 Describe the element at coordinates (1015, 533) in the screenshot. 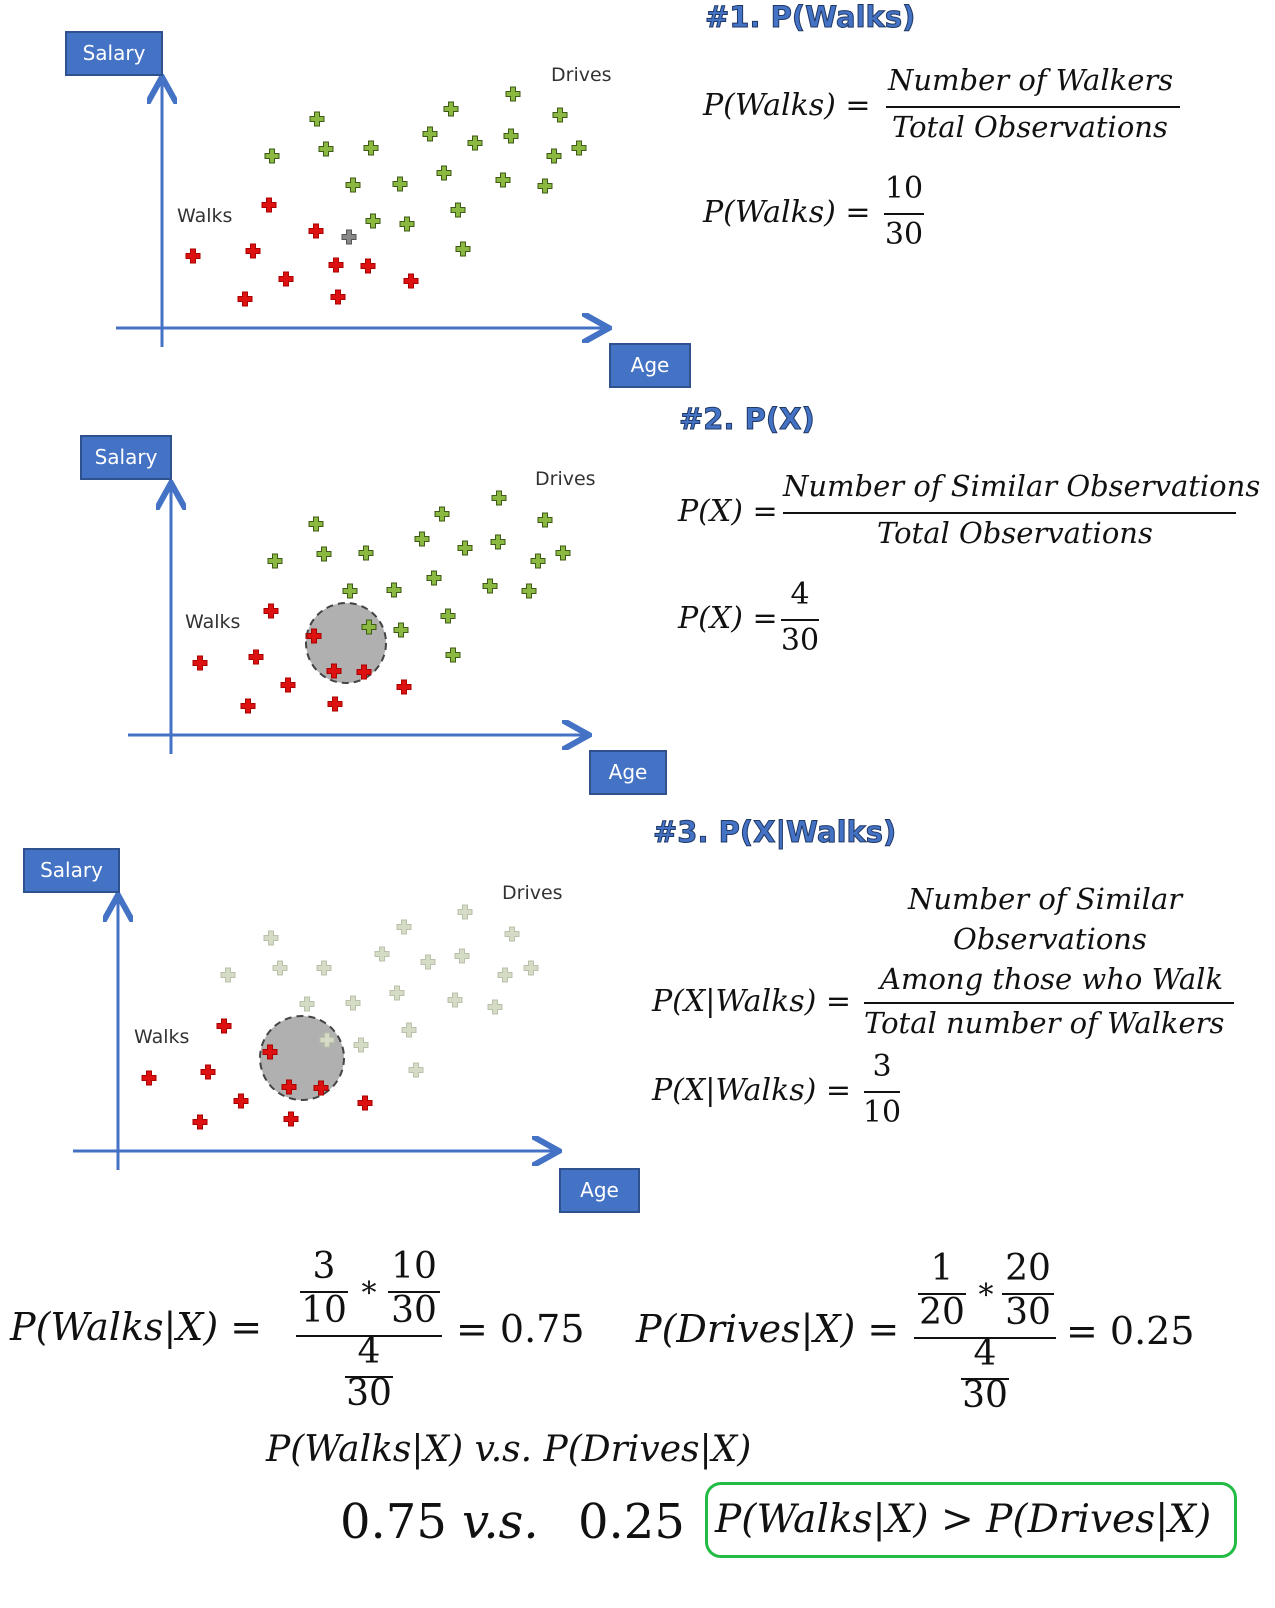

I see `formula-denominator: Total Observations` at that location.